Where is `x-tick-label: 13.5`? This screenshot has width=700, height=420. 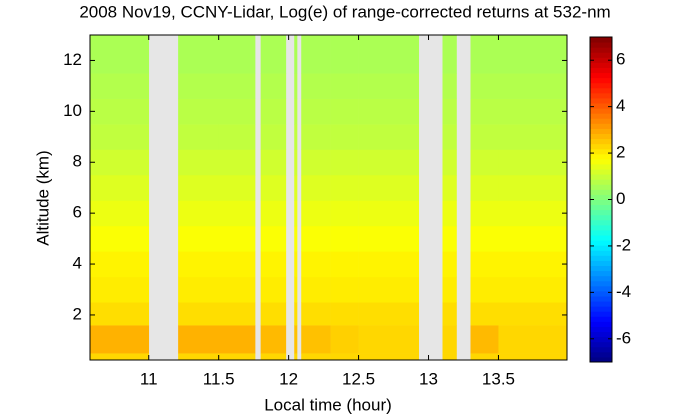
x-tick-label: 13.5 is located at coordinates (498, 378).